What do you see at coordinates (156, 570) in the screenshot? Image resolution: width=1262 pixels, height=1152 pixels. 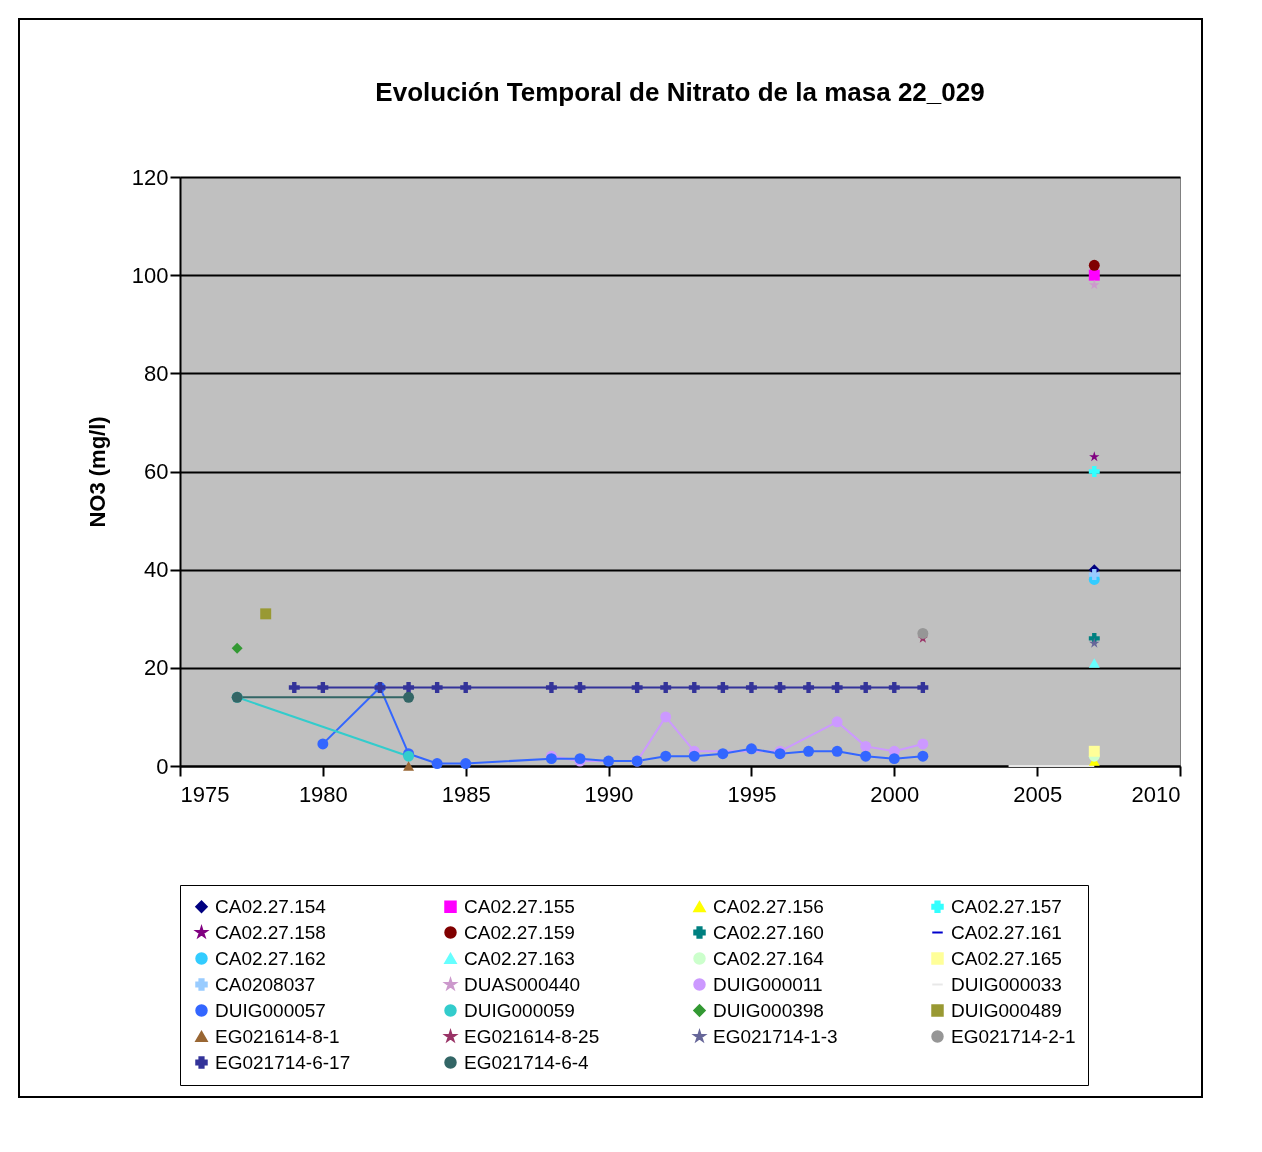 I see `y-tick-label: 40` at bounding box center [156, 570].